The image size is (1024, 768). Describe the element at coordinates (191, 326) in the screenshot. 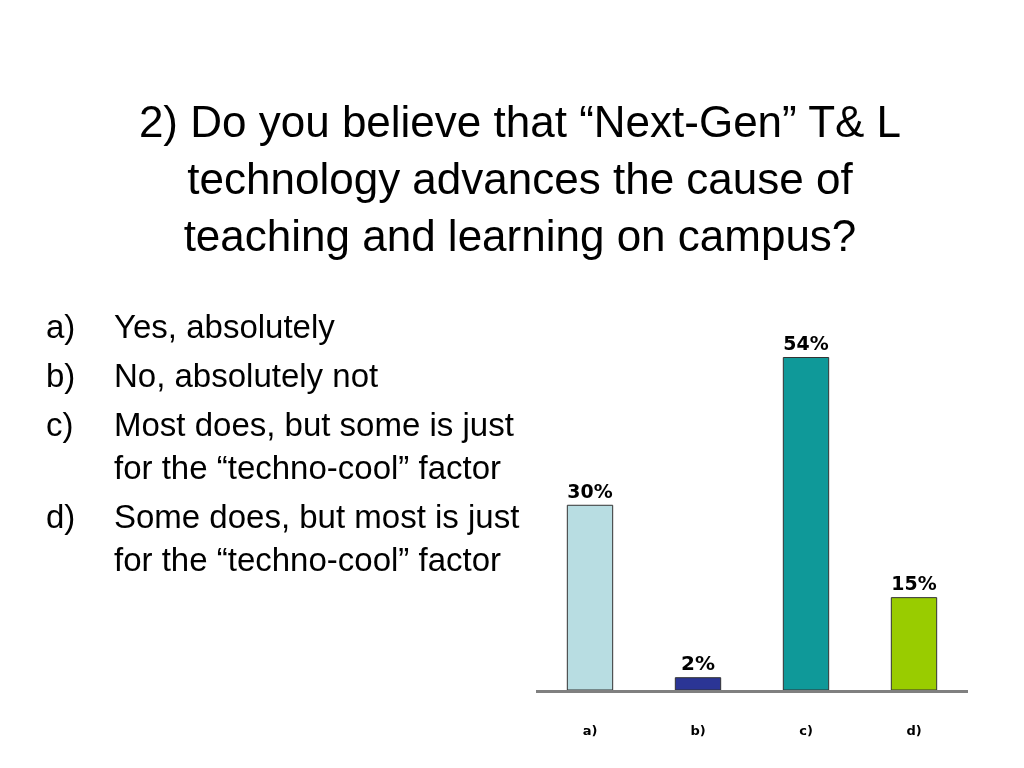

I see `text: a) Yes, absolutely` at that location.